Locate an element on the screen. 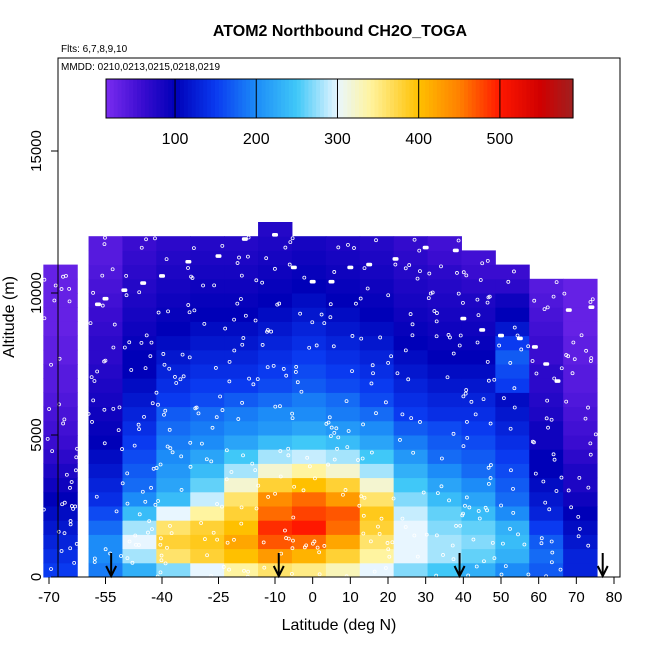  arrow-markers is located at coordinates (357, 566).